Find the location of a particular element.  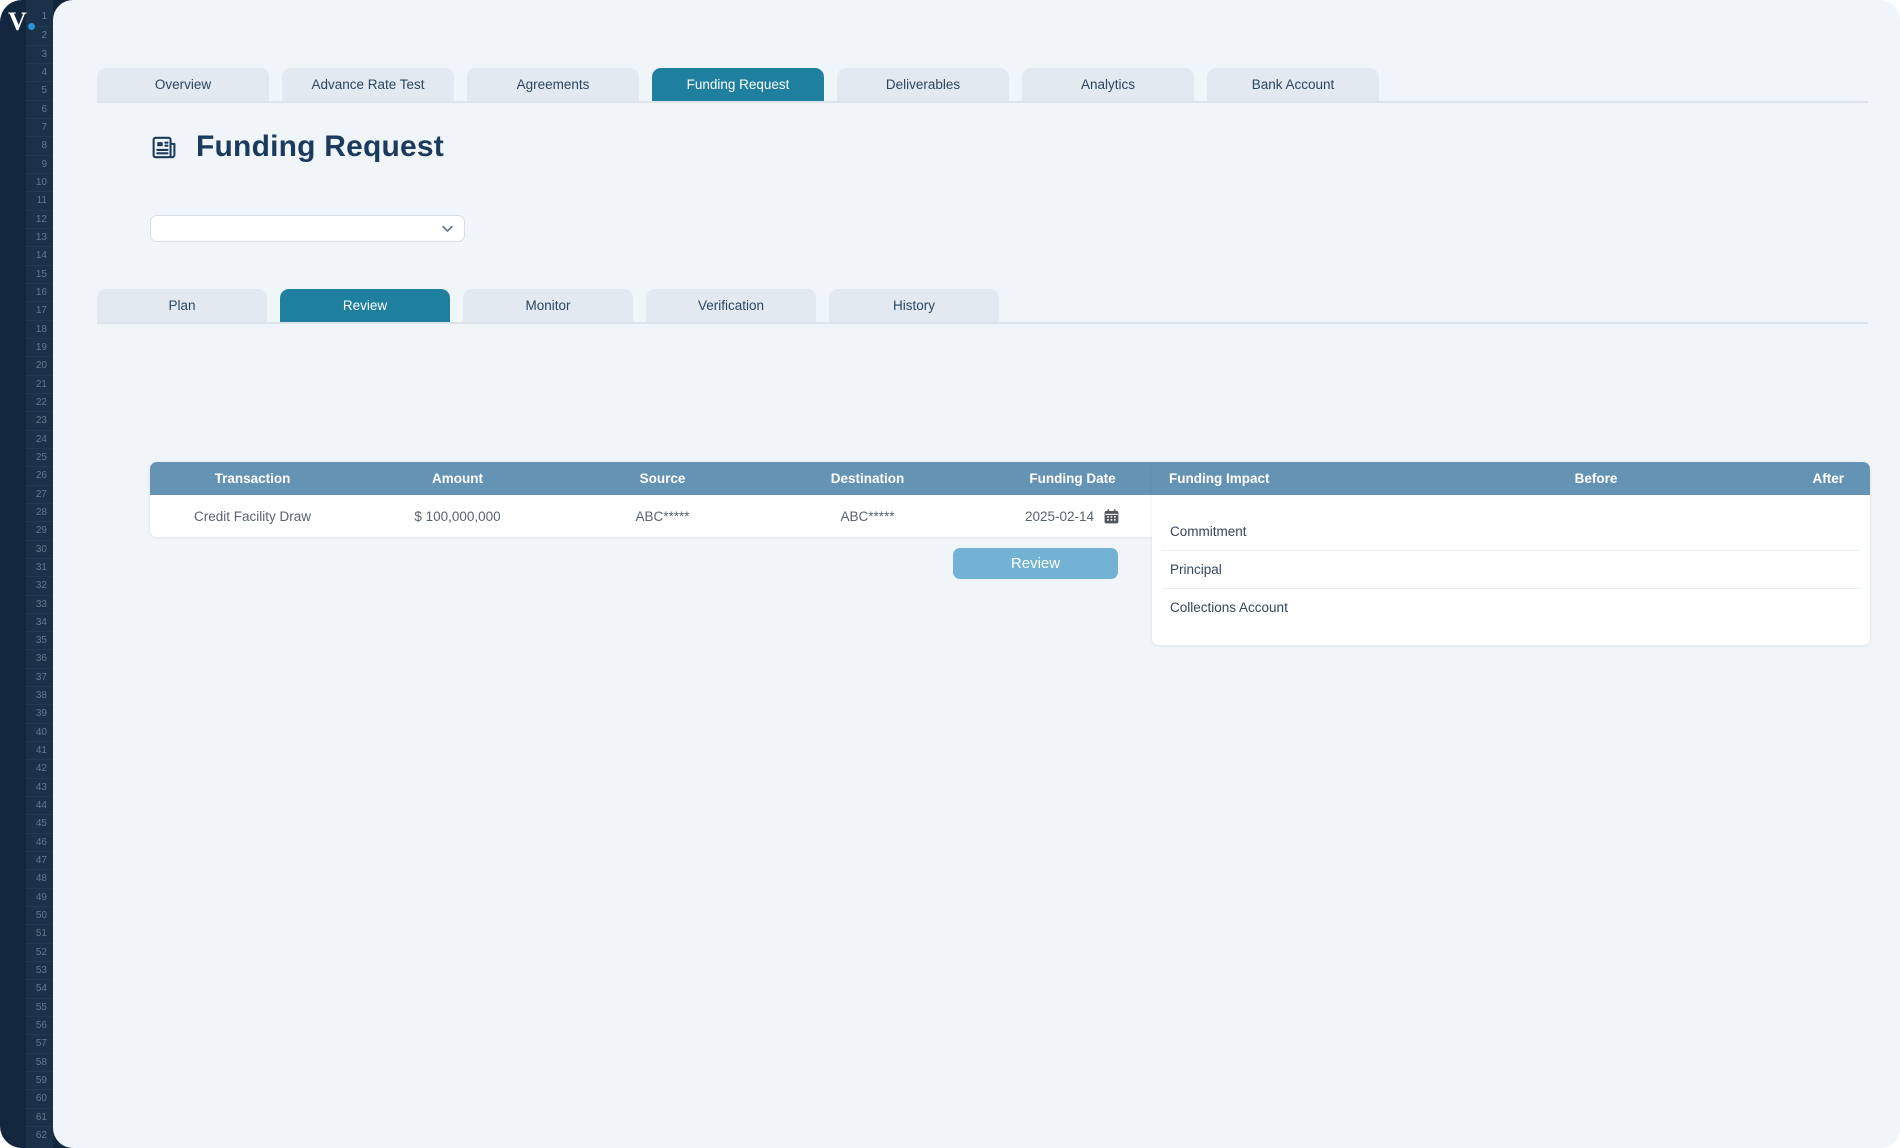

tab-analytics: Analytics is located at coordinates (1108, 84).